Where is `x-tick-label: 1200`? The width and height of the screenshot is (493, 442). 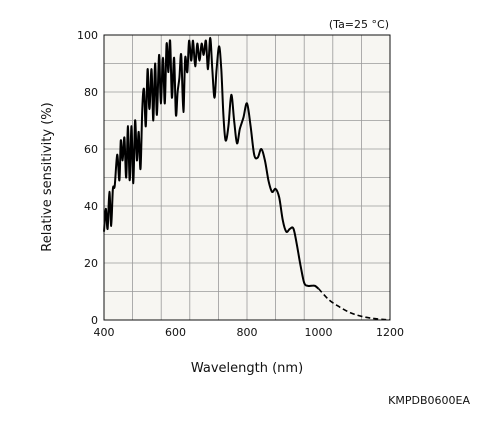
x-tick-label: 1200 is located at coordinates (390, 332).